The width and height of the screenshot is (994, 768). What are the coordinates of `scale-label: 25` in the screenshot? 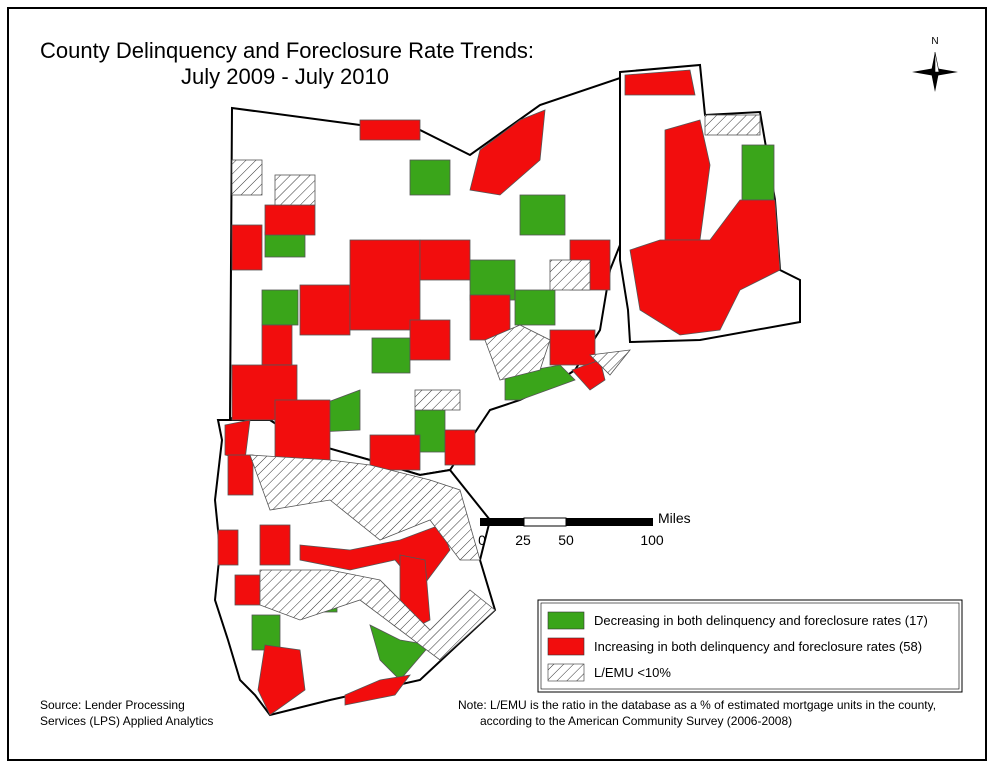 It's located at (523, 540).